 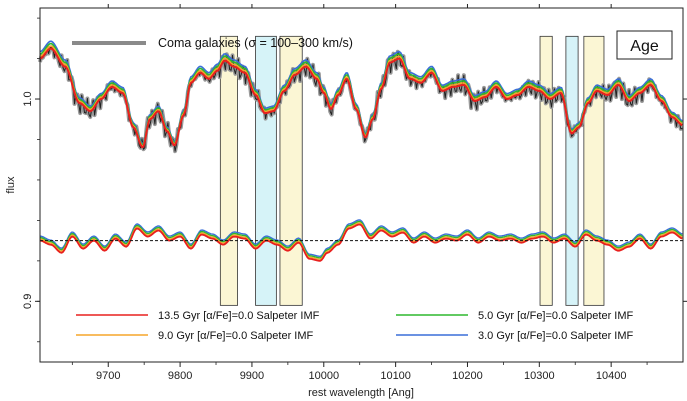 What do you see at coordinates (361, 393) in the screenshot?
I see `x-axis-title: rest wavelength [Ang]` at bounding box center [361, 393].